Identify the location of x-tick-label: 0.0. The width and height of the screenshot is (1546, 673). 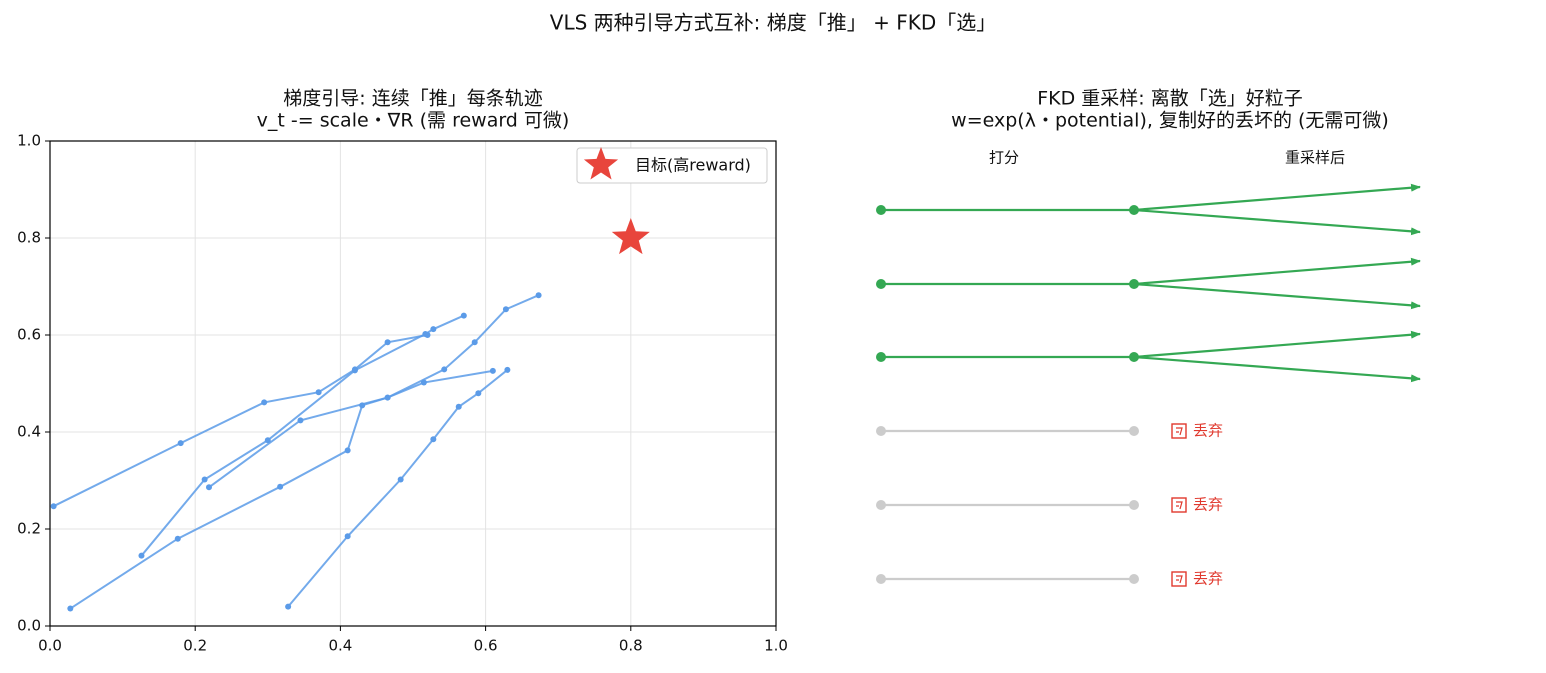
(50, 646).